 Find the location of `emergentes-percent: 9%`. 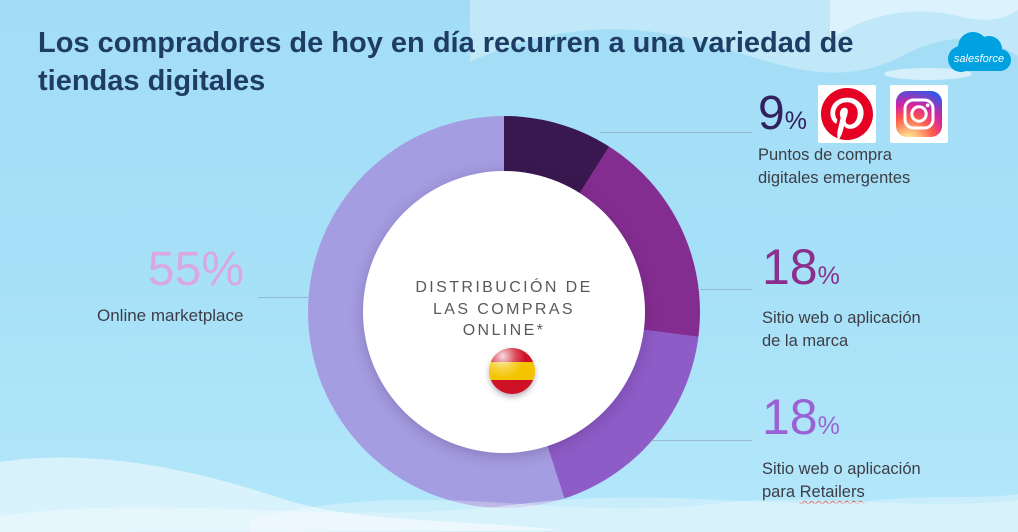

emergentes-percent: 9% is located at coordinates (782, 117).